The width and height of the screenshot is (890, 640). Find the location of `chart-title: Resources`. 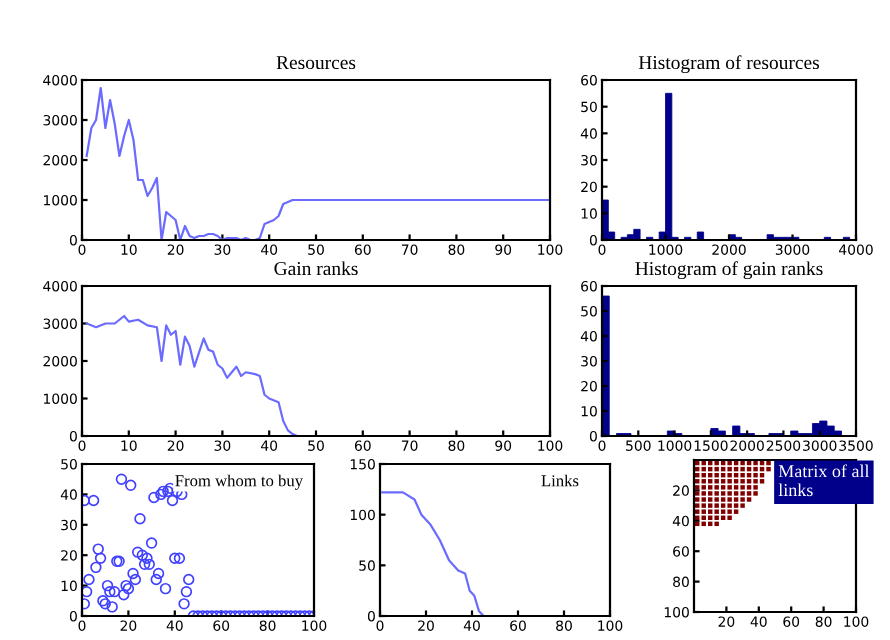

chart-title: Resources is located at coordinates (316, 63).